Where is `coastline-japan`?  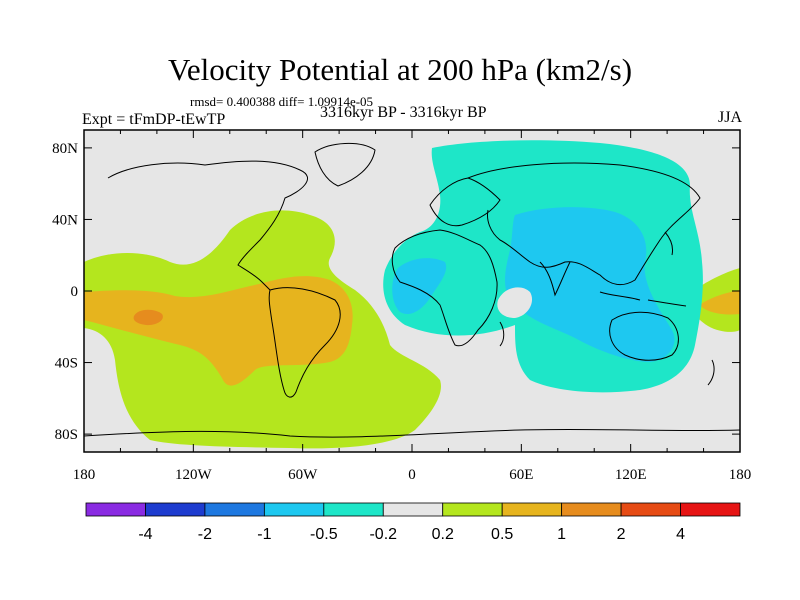
coastline-japan is located at coordinates (668, 243).